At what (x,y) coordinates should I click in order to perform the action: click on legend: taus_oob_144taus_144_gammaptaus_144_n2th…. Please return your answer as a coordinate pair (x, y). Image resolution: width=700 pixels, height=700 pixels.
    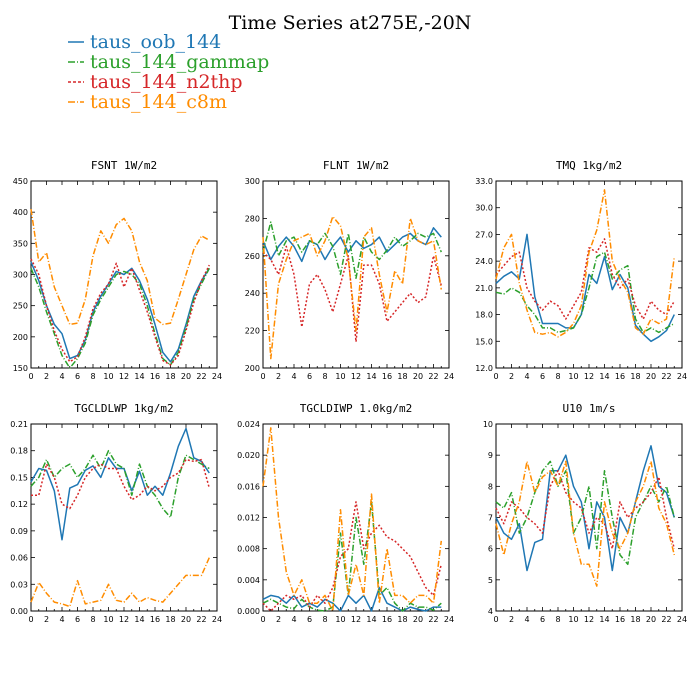
    Looking at the image, I should click on (168, 72).